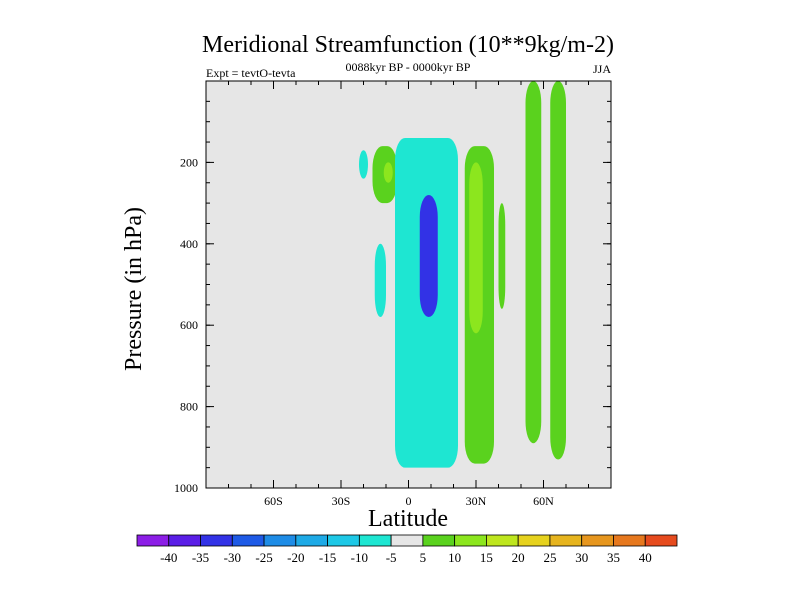  What do you see at coordinates (341, 501) in the screenshot?
I see `x-tick-label: 30S` at bounding box center [341, 501].